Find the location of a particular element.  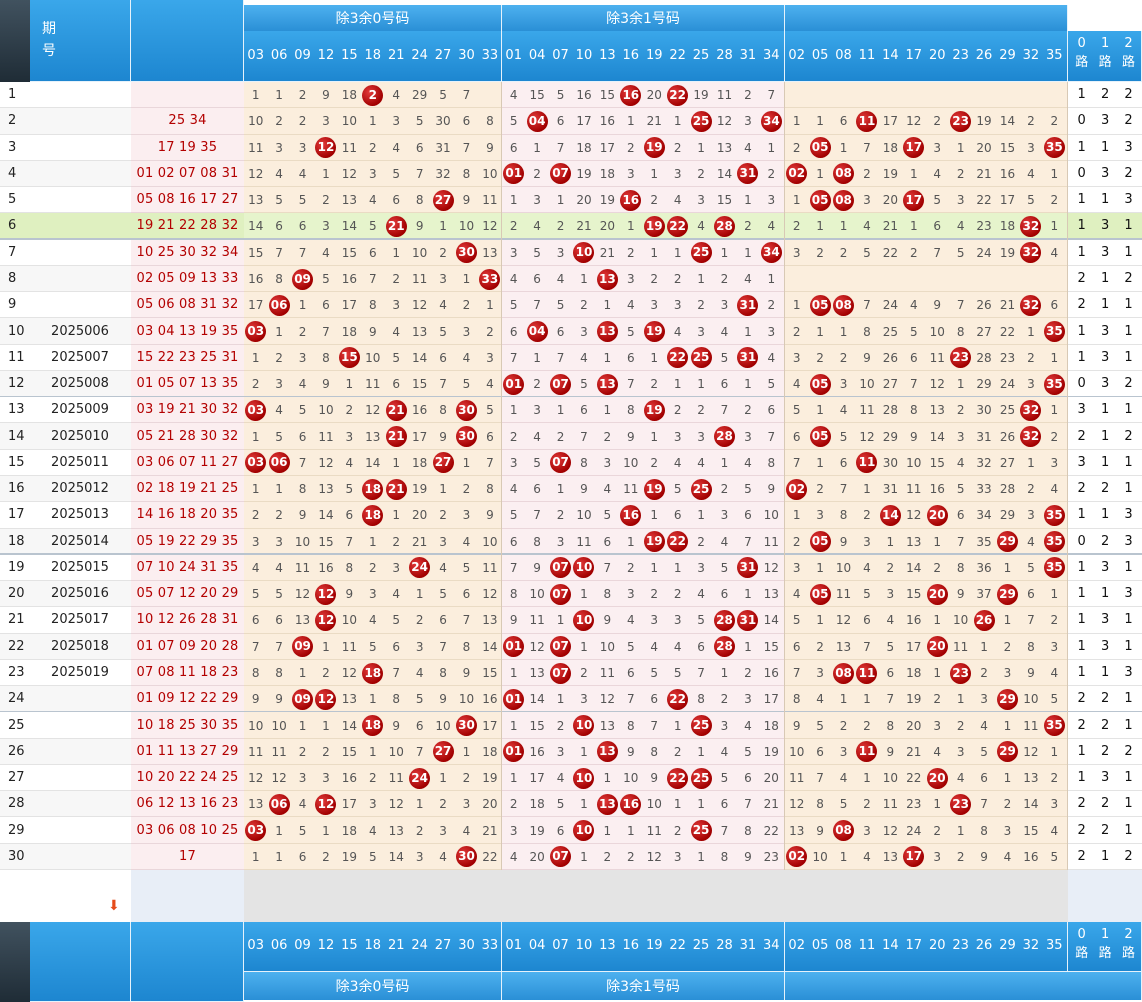

route-count: 3 is located at coordinates (1105, 252).